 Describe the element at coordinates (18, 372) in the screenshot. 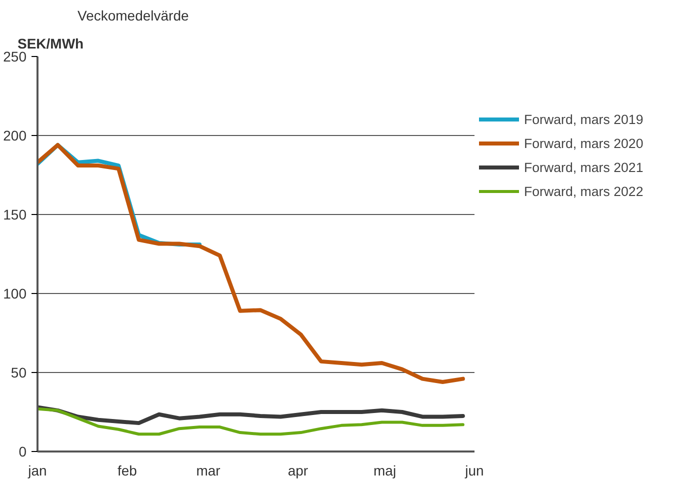

I see `y-tick-label: 50` at that location.